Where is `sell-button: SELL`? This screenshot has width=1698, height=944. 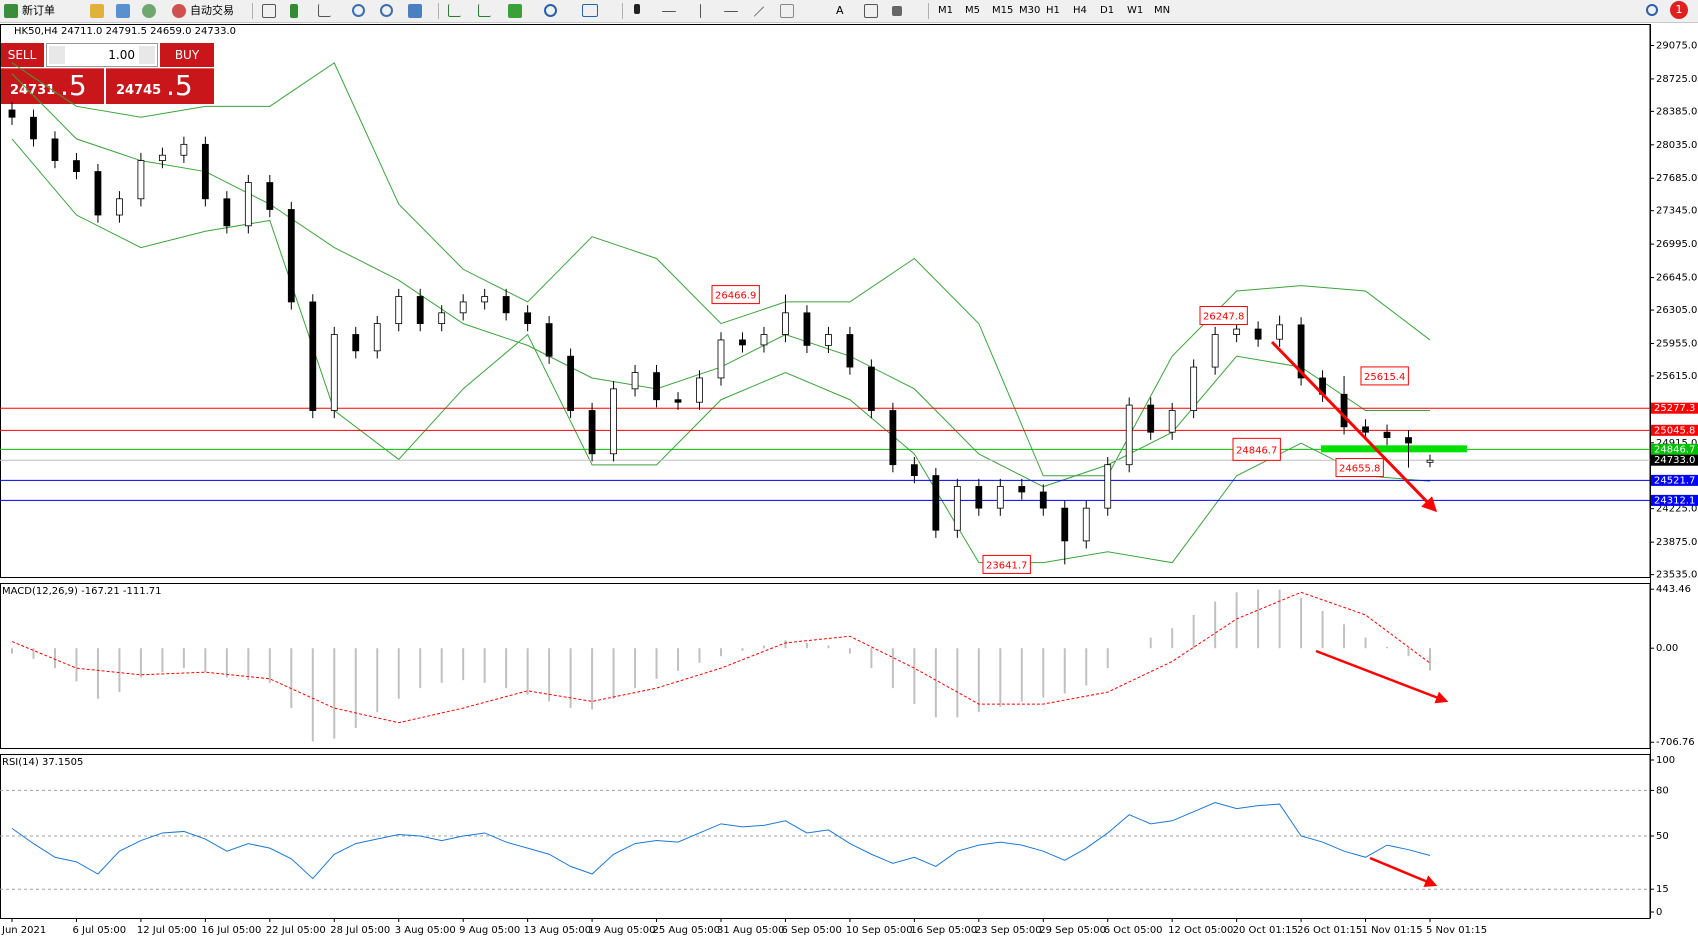 sell-button: SELL is located at coordinates (22, 55).